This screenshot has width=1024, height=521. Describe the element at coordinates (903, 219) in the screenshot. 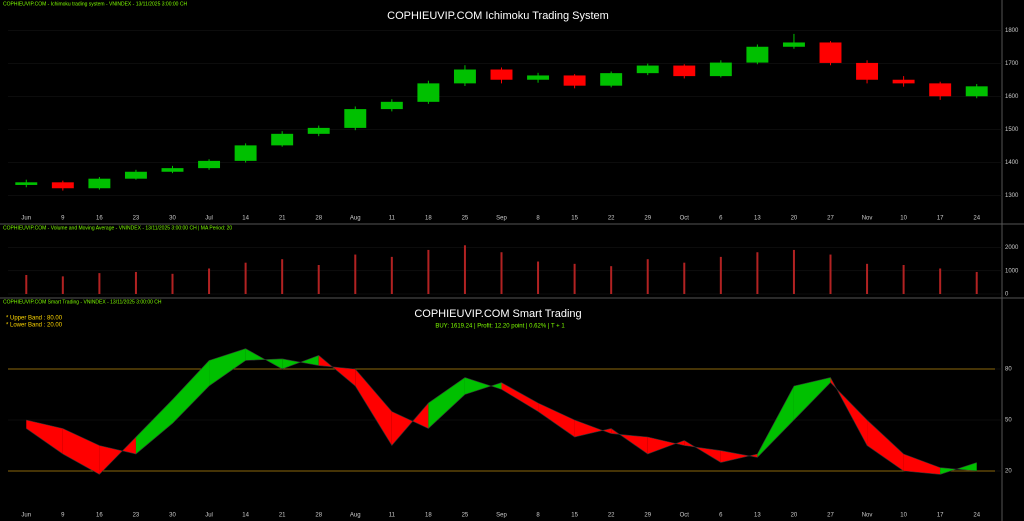

I see `x-tick-label: 10` at that location.